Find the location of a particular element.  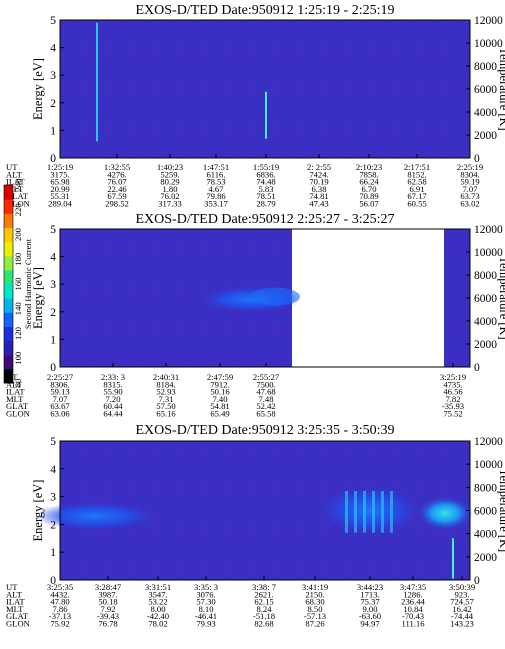

table-cell: 2:40:31 is located at coordinates (166, 377).